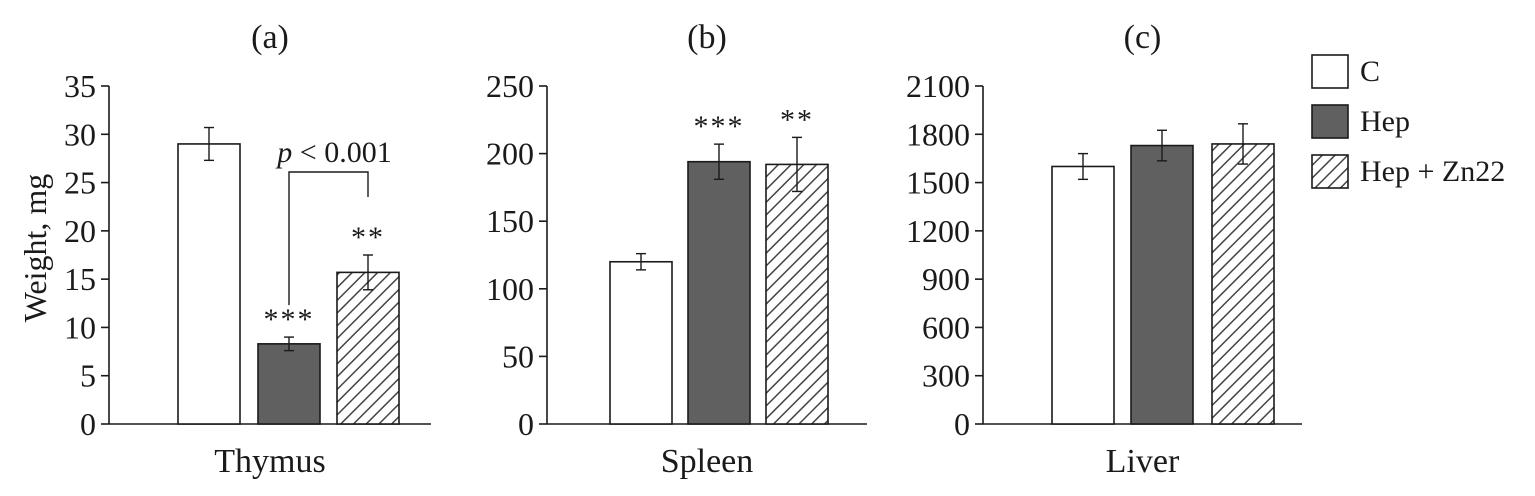 Image resolution: width=1535 pixels, height=496 pixels. I want to click on y-tick-label: 10, so click(80, 327).